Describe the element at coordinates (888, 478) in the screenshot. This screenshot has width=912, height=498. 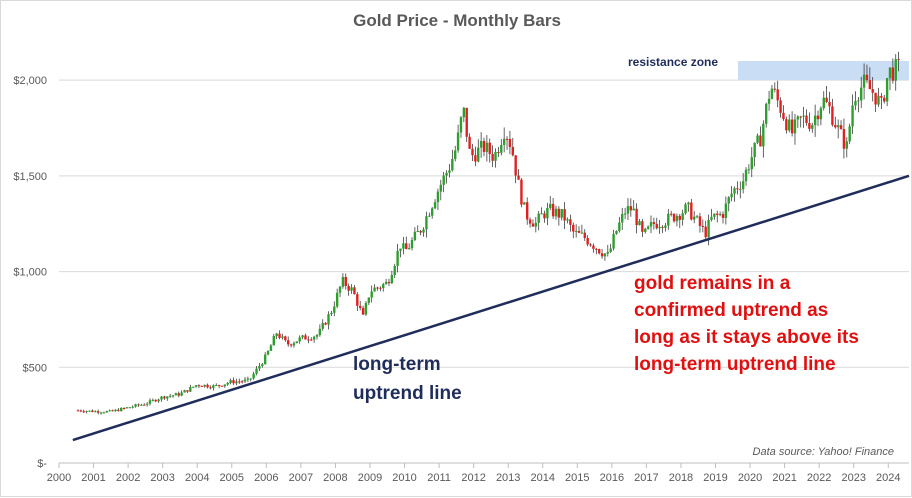
I see `x-tick-label: 2024` at that location.